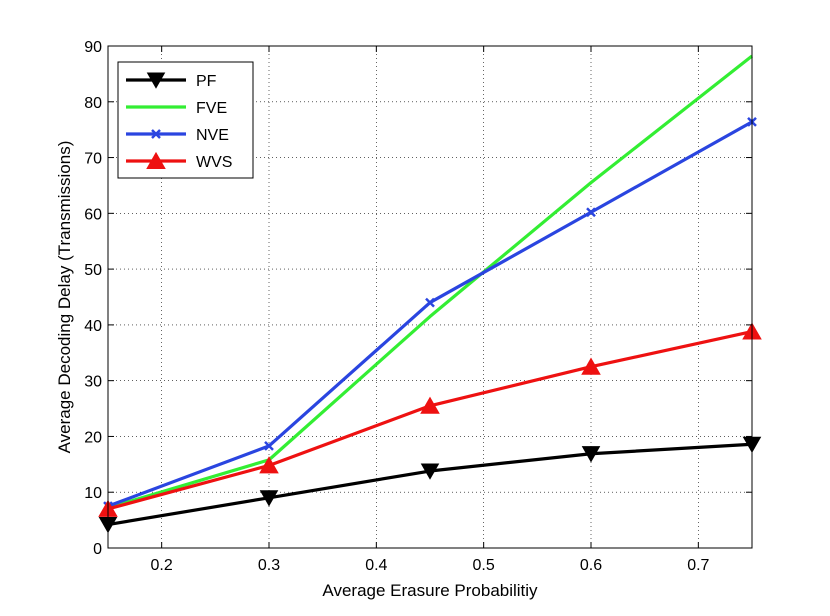 The width and height of the screenshot is (830, 616). I want to click on y-tick-label: 70, so click(93, 159).